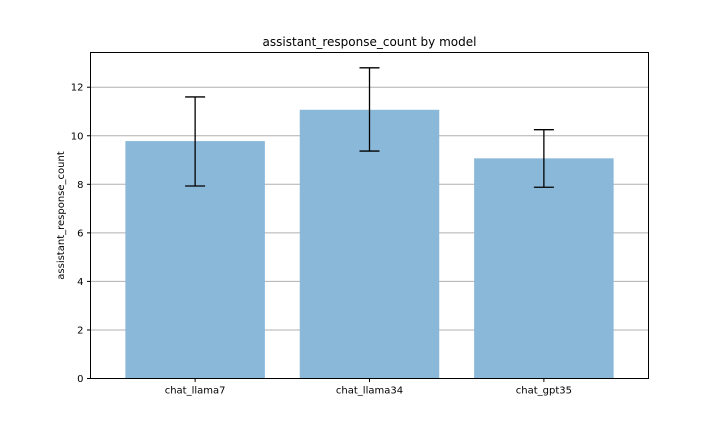 The width and height of the screenshot is (720, 432). What do you see at coordinates (80, 185) in the screenshot?
I see `y-tick-label: 8` at bounding box center [80, 185].